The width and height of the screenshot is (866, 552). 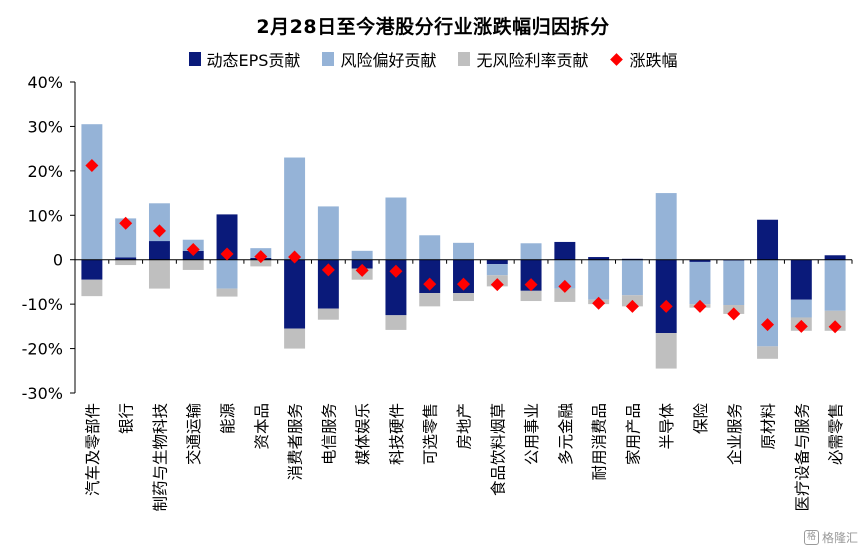 What do you see at coordinates (433, 27) in the screenshot?
I see `chart-title: 2月28日至今港股分行业涨跌幅归因拆分` at bounding box center [433, 27].